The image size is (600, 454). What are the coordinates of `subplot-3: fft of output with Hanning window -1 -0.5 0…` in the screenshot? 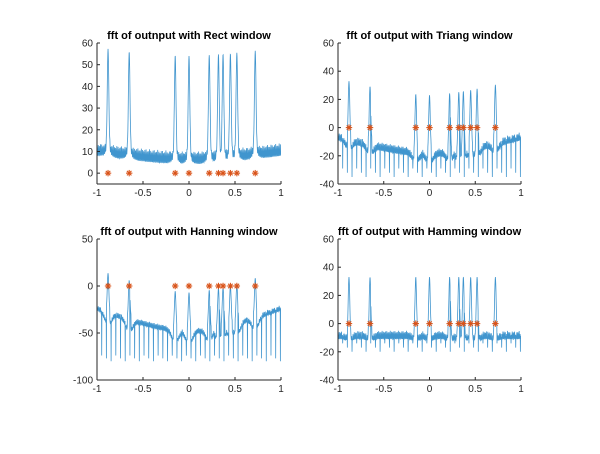 It's located at (178, 310).